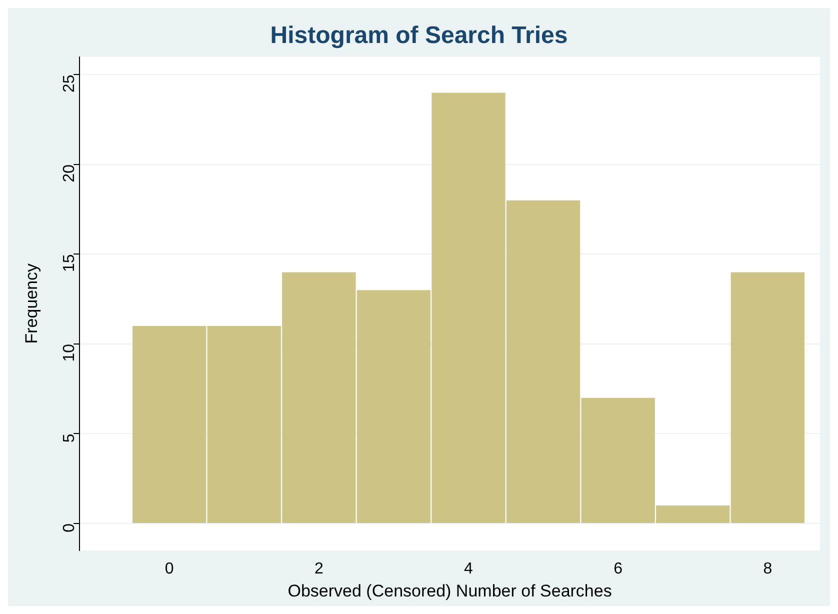  What do you see at coordinates (618, 569) in the screenshot?
I see `x-tick-label: 6` at bounding box center [618, 569].